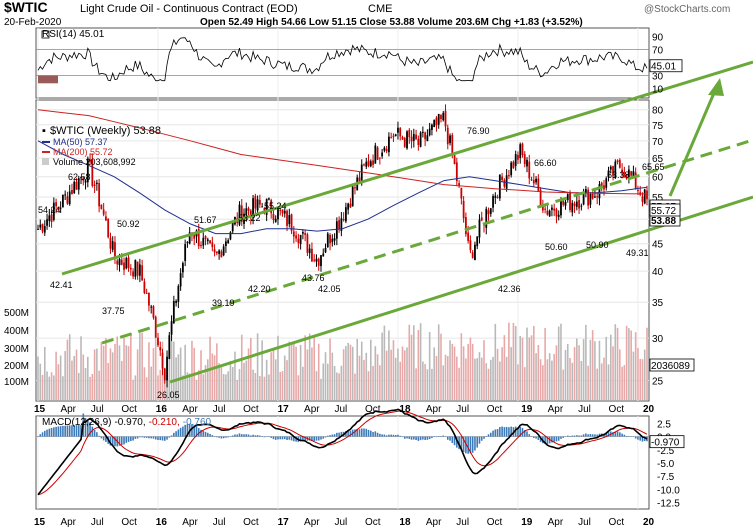  What do you see at coordinates (658, 178) in the screenshot?
I see `price-axis-tick: 60` at bounding box center [658, 178].